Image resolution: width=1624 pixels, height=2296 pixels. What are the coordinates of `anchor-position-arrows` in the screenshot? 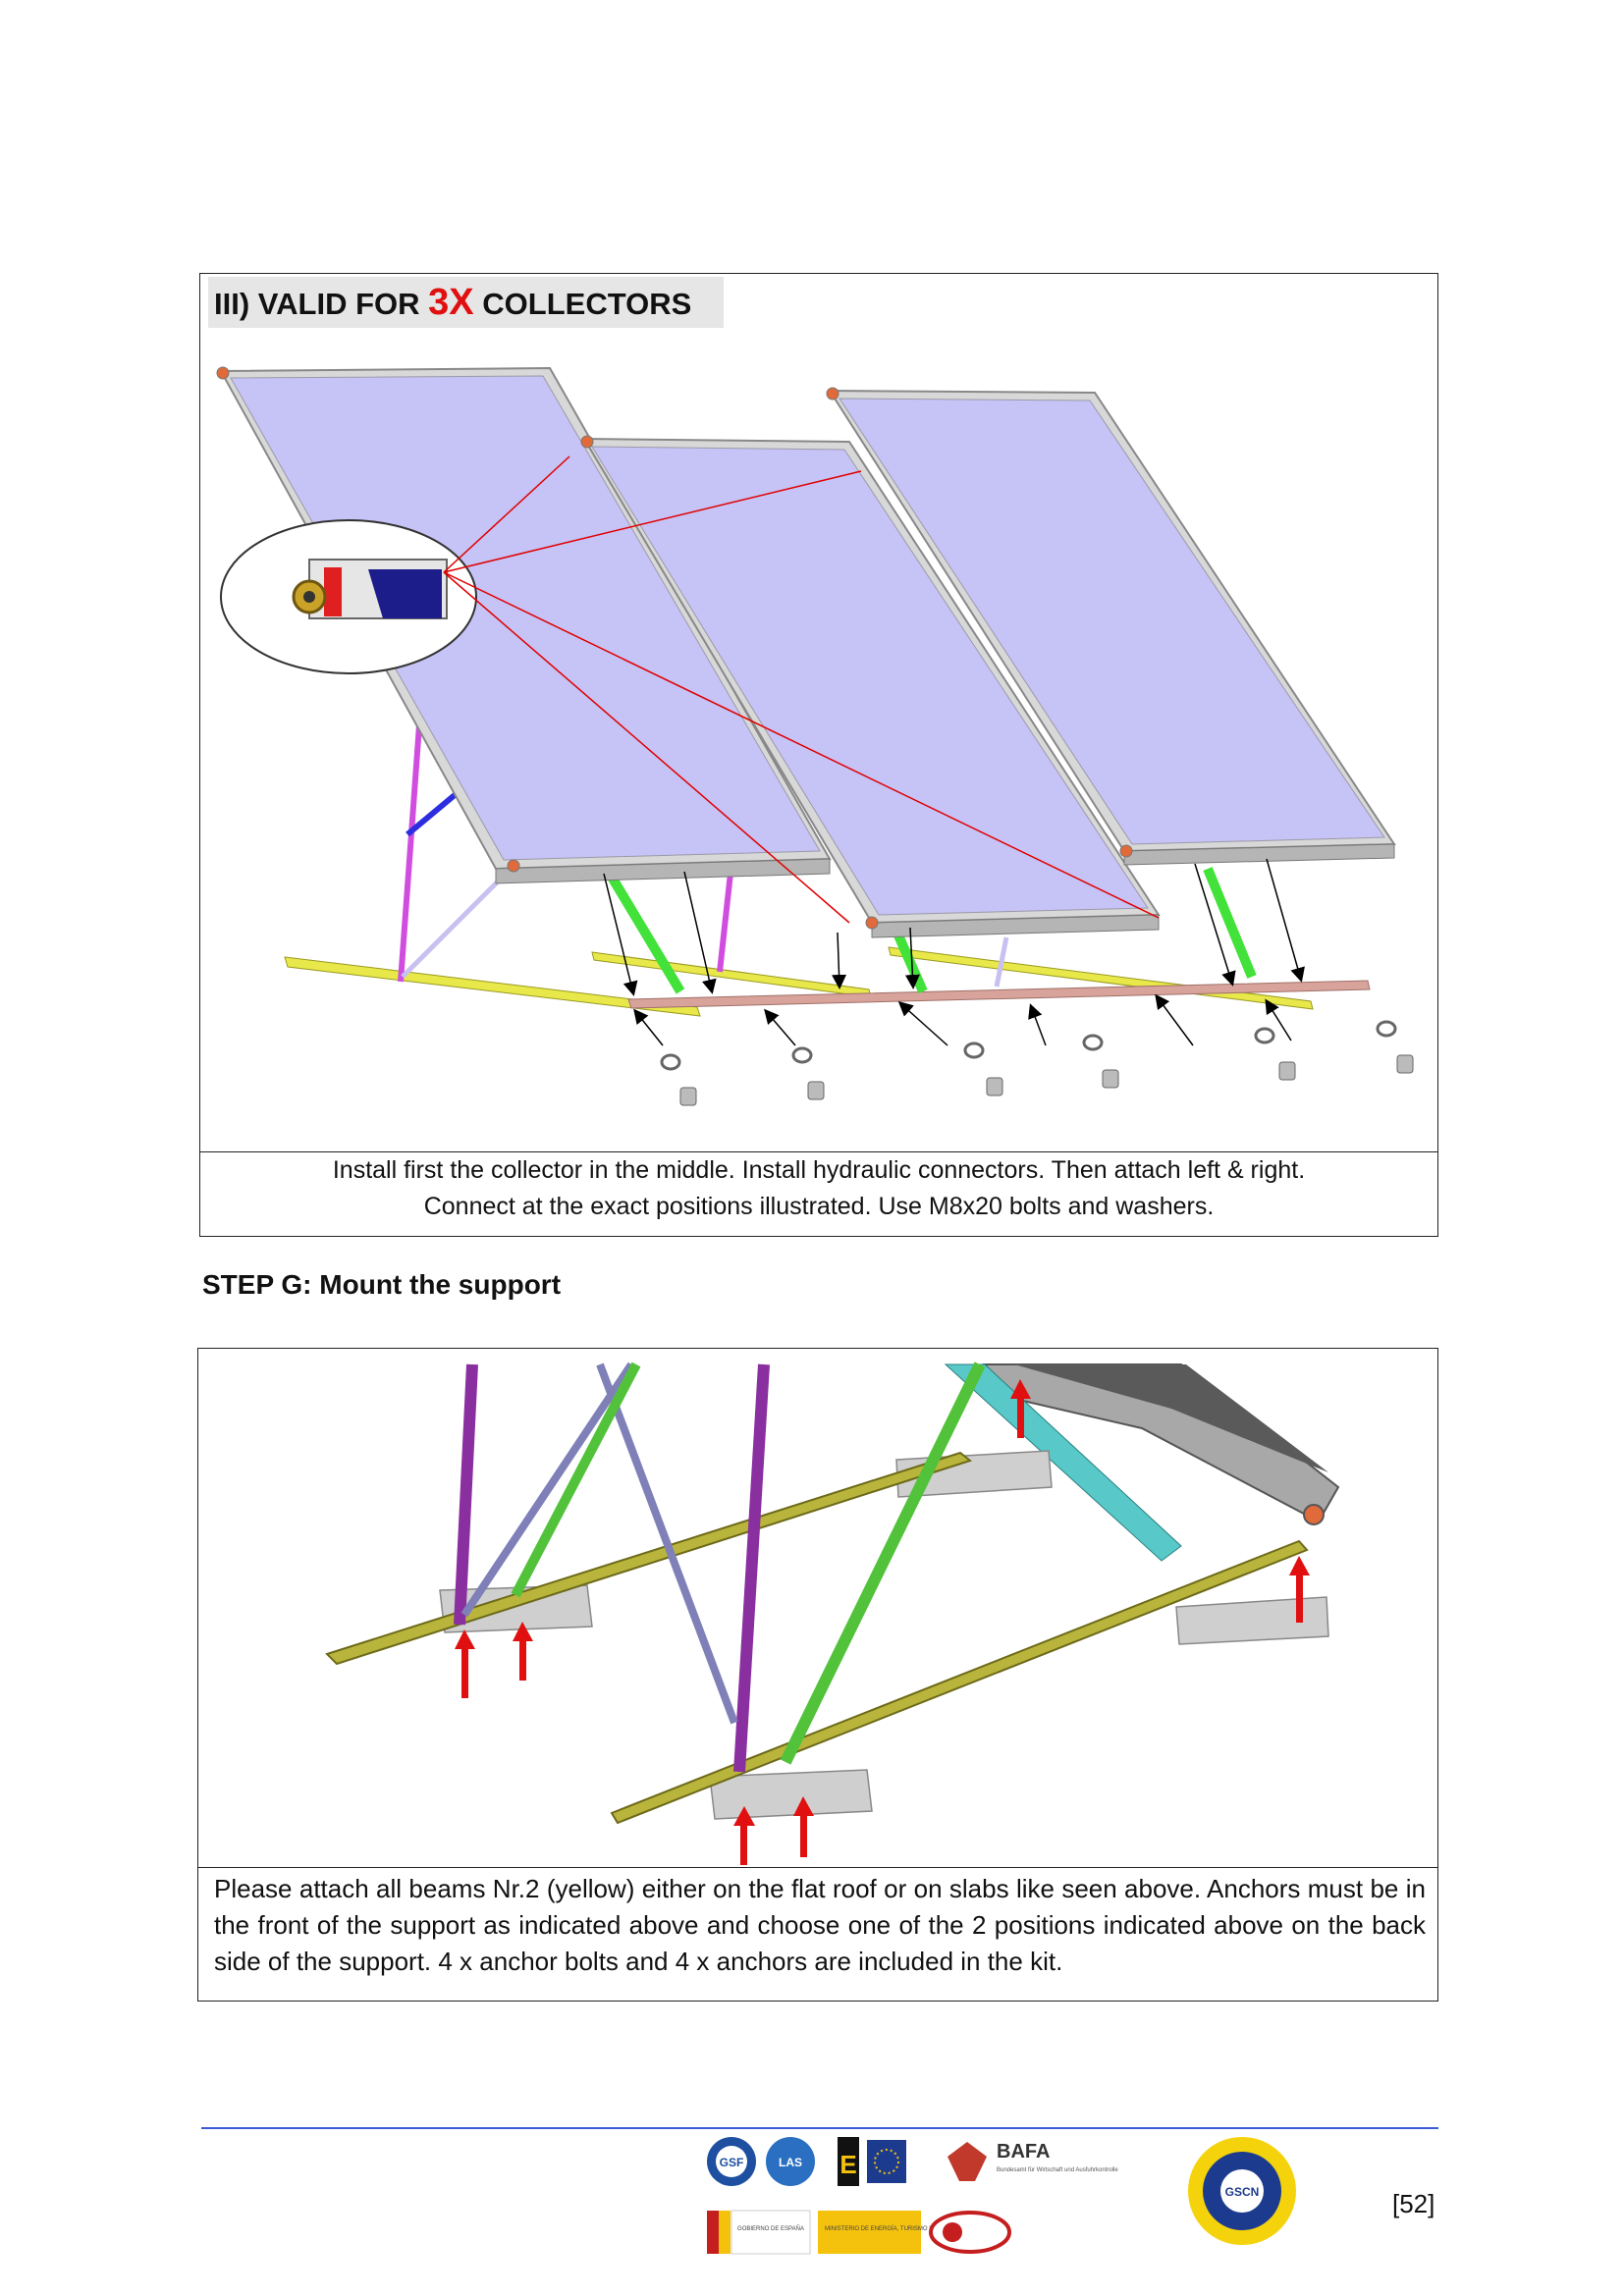 It's located at (882, 1622).